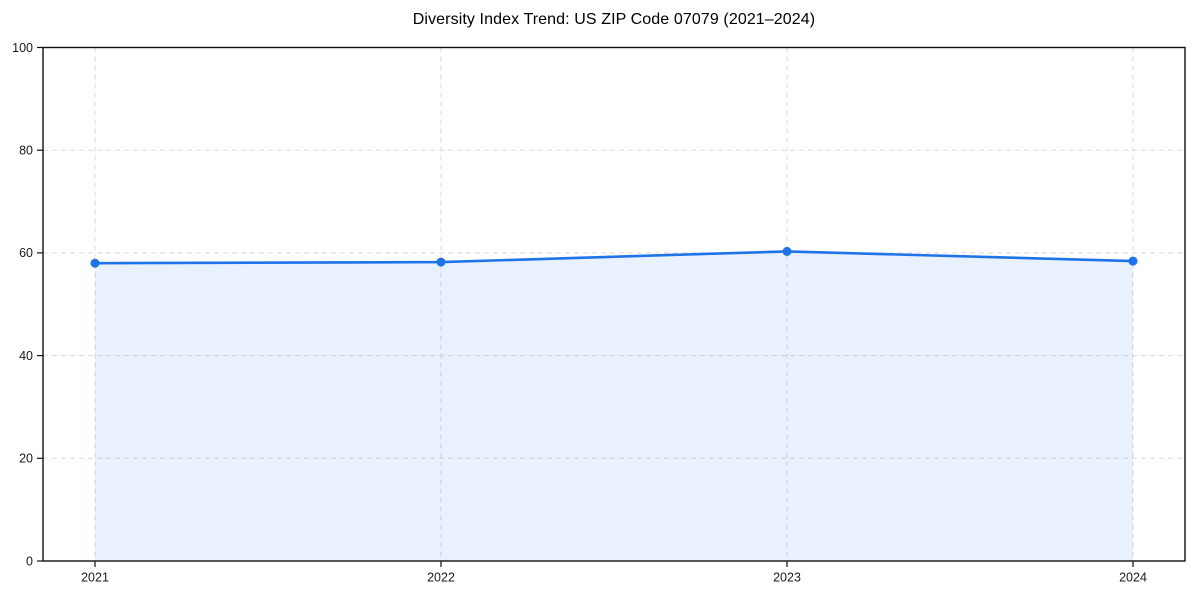 This screenshot has height=600, width=1200. Describe the element at coordinates (26, 356) in the screenshot. I see `y-tick-label: 40` at that location.